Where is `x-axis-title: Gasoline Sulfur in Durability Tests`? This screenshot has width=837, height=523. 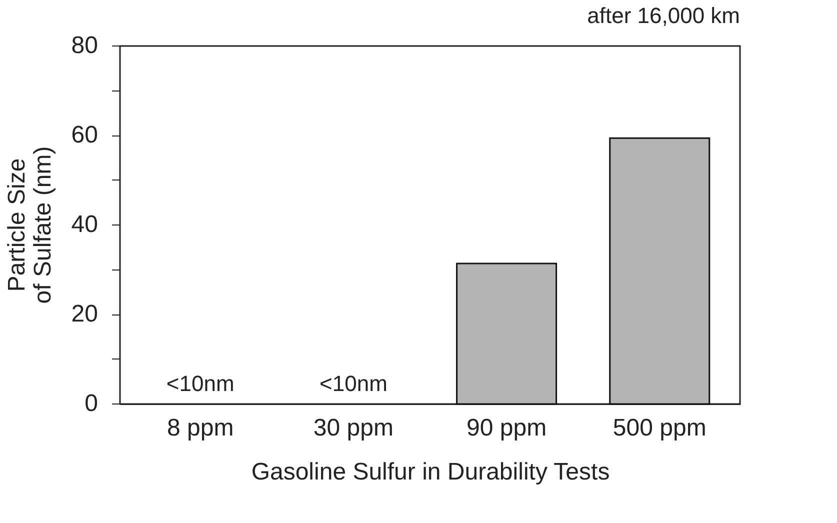 x-axis-title: Gasoline Sulfur in Durability Tests is located at coordinates (430, 472).